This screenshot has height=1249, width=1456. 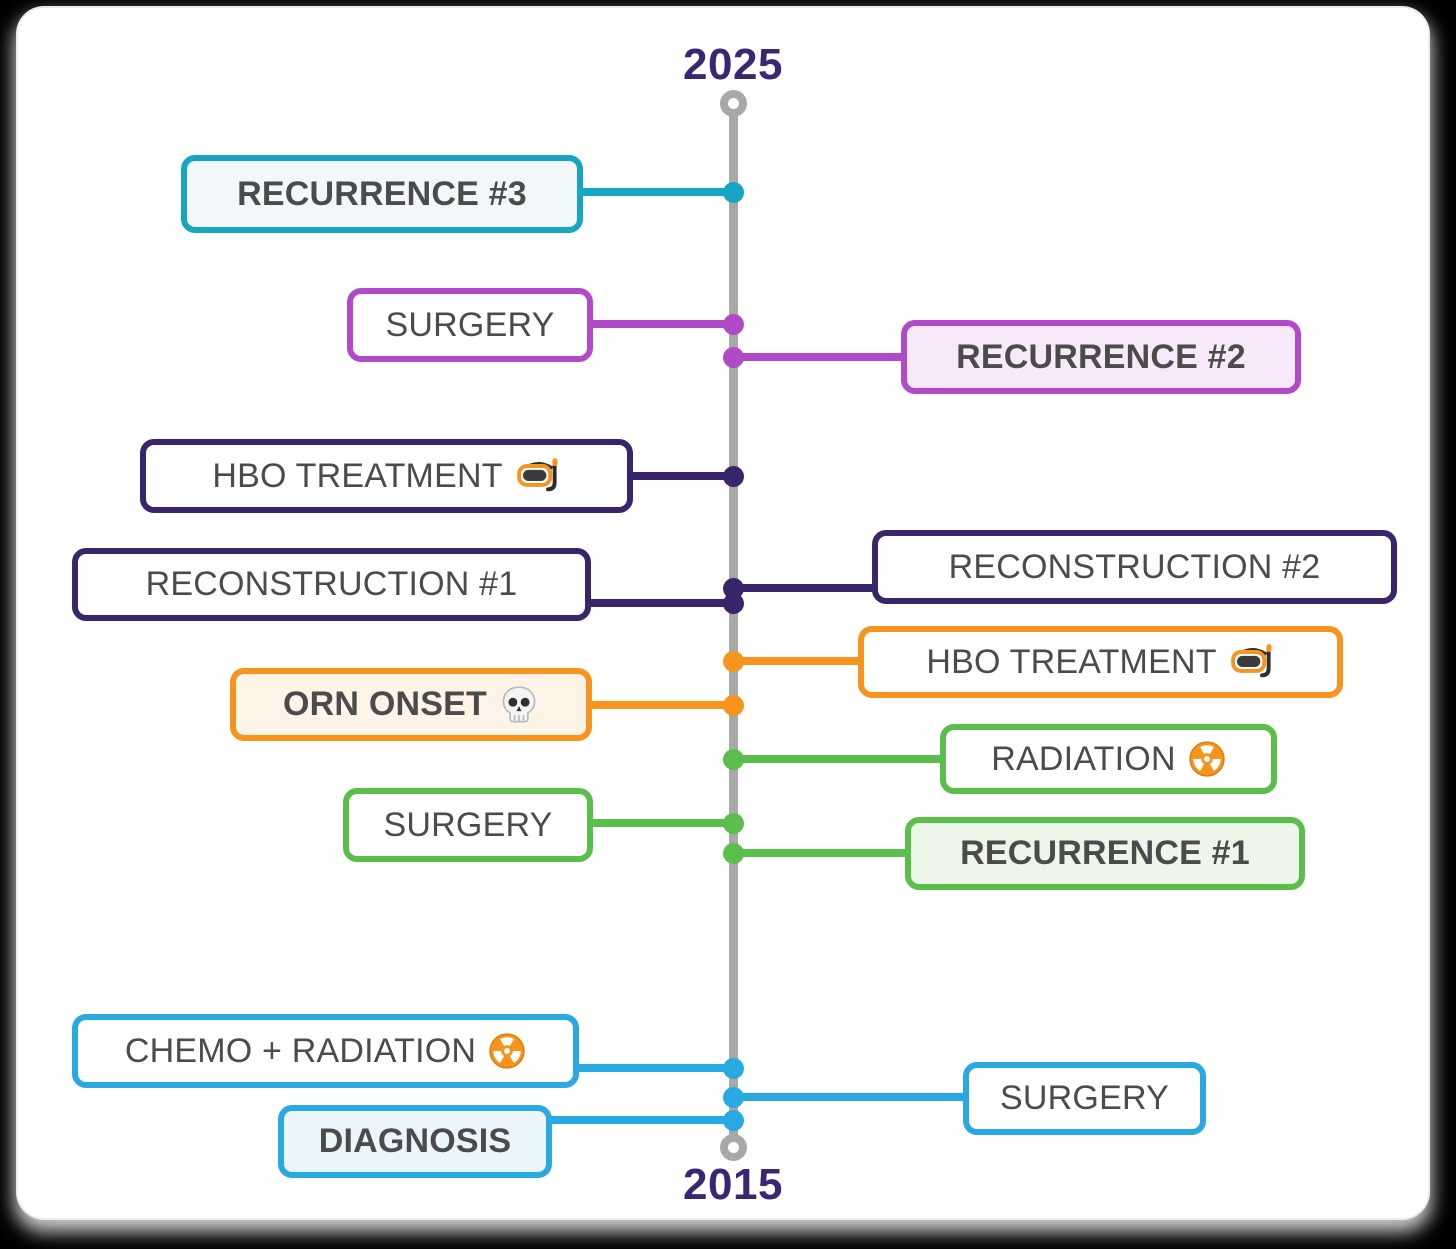 I want to click on event-label: RECONSTRUCTION #1, so click(x=331, y=584).